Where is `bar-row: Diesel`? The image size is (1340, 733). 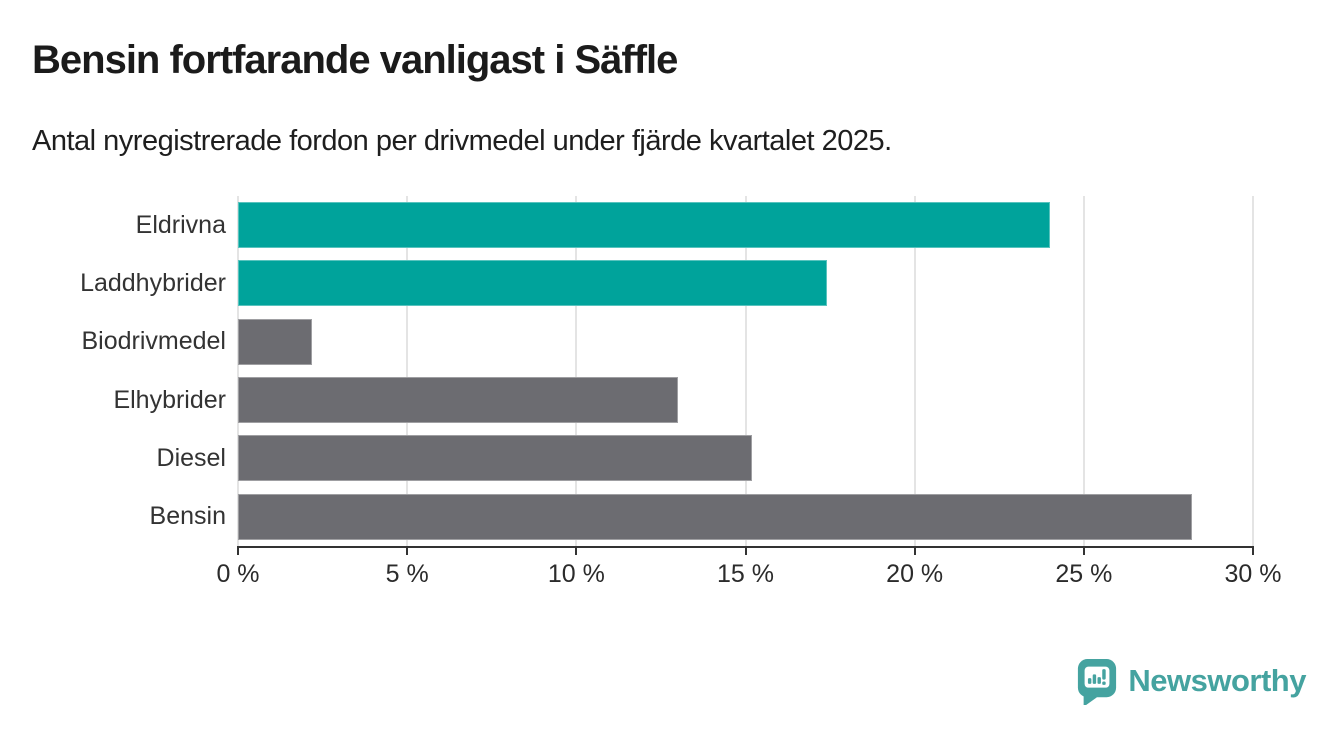
bar-row: Diesel is located at coordinates (705, 458).